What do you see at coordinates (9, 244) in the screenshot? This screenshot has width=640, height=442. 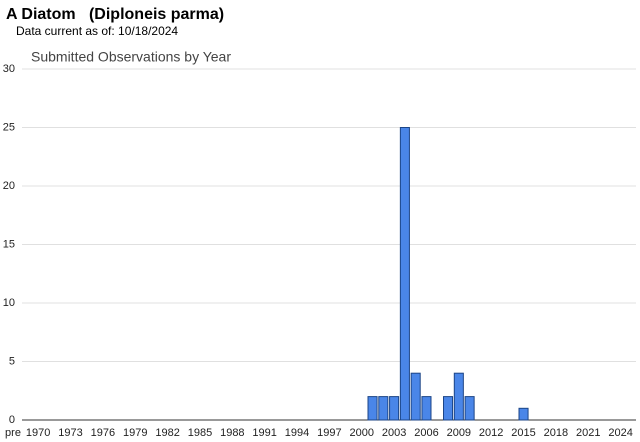 I see `y-tick-label: 15` at bounding box center [9, 244].